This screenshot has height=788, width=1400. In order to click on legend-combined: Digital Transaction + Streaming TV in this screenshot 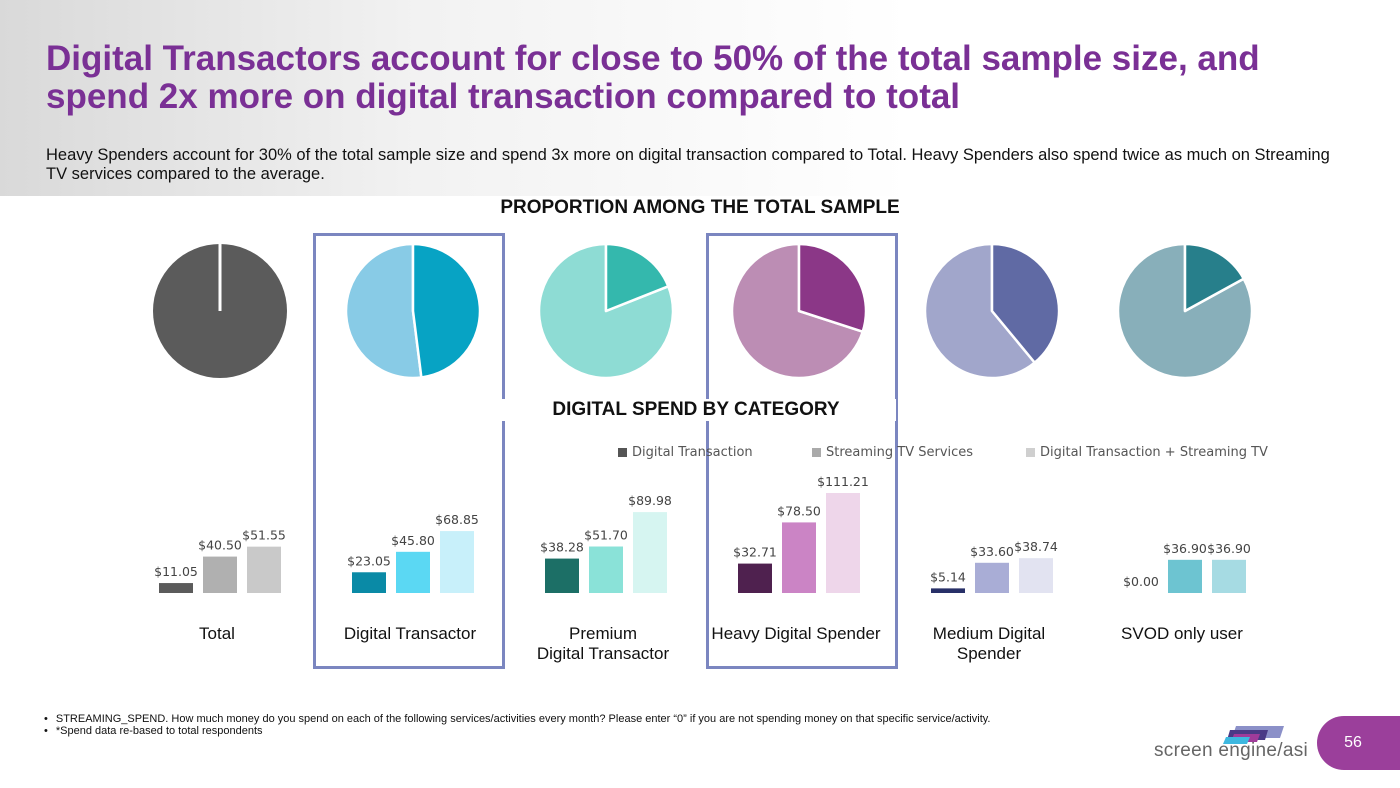, I will do `click(1147, 452)`.